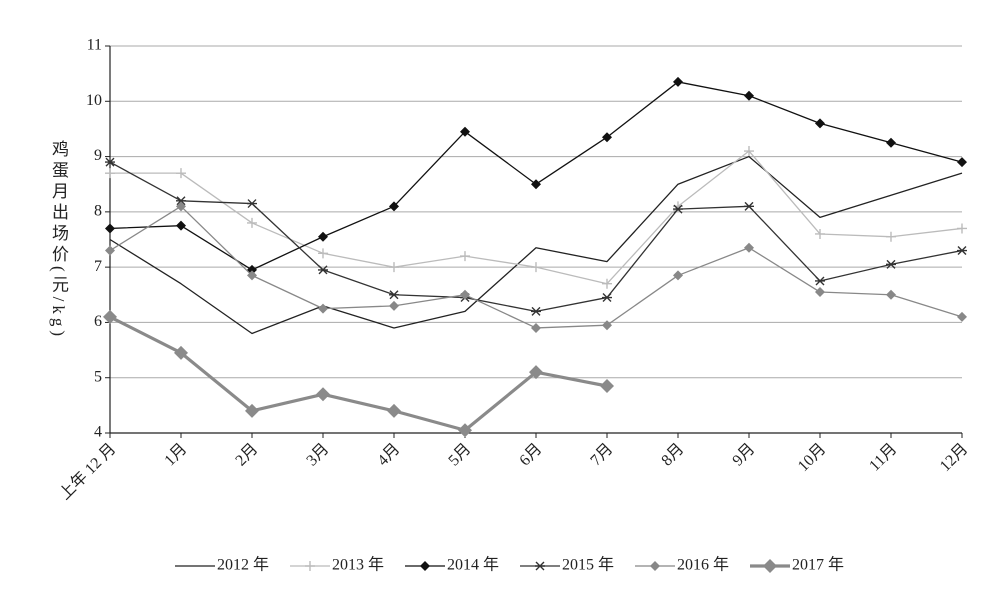 The width and height of the screenshot is (1000, 592). What do you see at coordinates (88, 472) in the screenshot?
I see `x-tick-label: 上年 12 月` at bounding box center [88, 472].